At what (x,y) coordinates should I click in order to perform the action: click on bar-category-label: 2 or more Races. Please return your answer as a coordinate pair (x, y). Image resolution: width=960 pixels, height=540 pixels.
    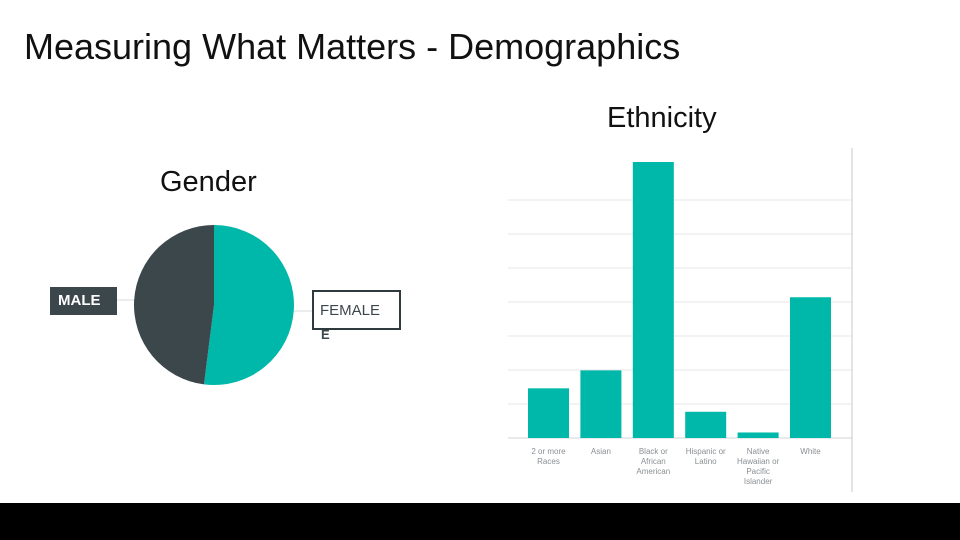
    Looking at the image, I should click on (548, 456).